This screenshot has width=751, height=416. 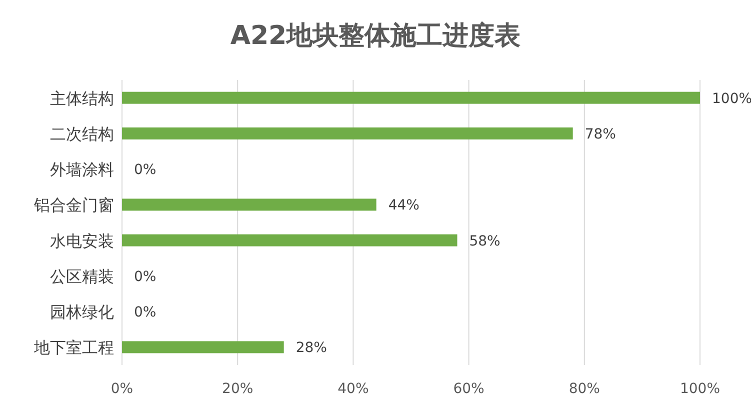 What do you see at coordinates (82, 276) in the screenshot?
I see `y-tick-label: 公区精装` at bounding box center [82, 276].